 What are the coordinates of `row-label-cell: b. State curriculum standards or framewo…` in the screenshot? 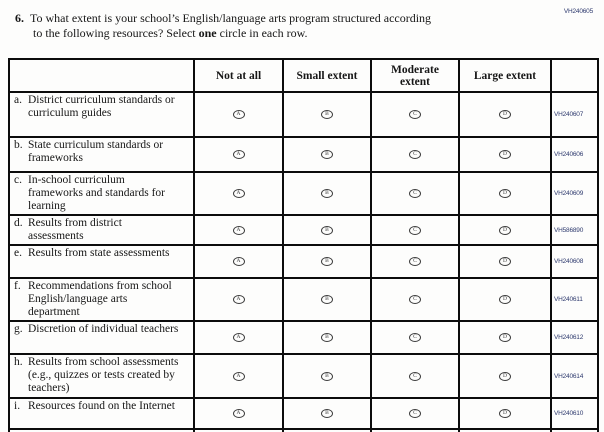 It's located at (101, 154).